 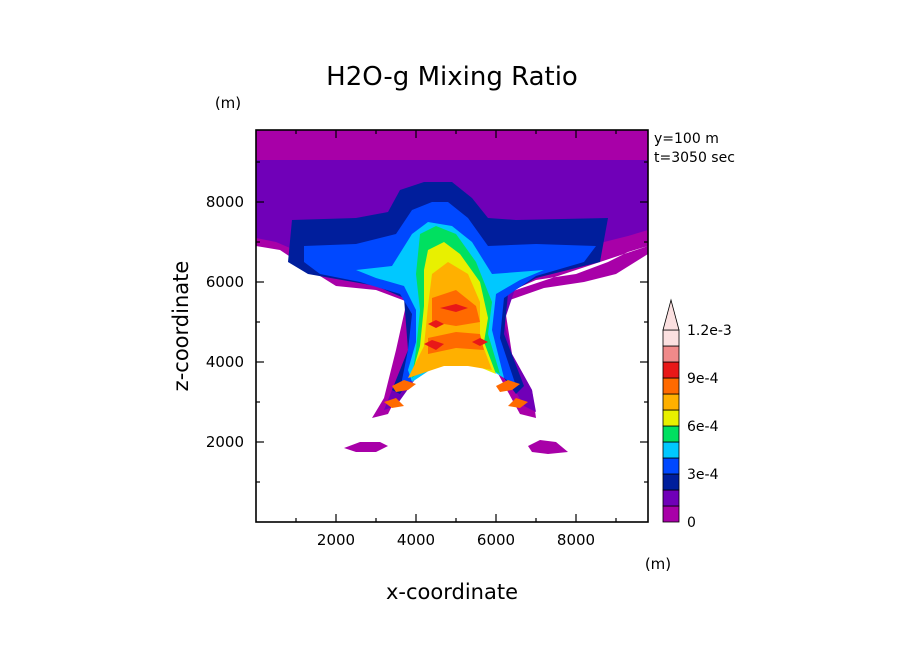 I want to click on y-unit-label: (m), so click(x=228, y=103).